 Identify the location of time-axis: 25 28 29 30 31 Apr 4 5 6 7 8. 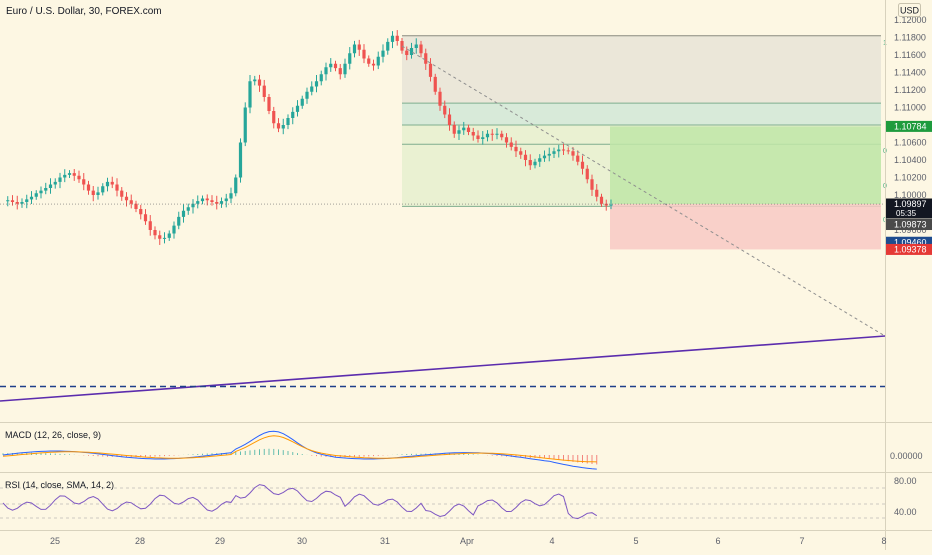
(468, 541).